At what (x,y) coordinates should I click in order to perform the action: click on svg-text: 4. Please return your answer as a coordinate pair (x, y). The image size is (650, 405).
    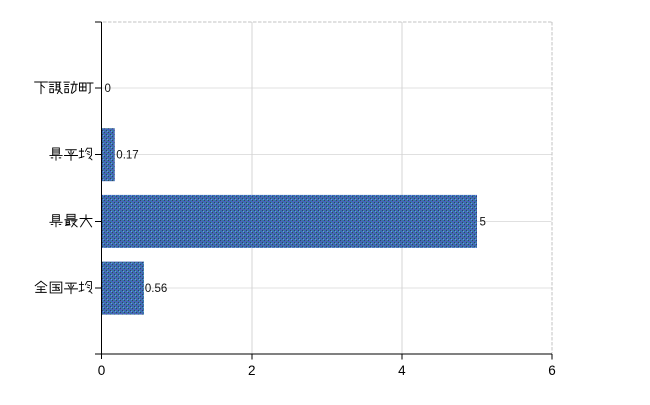
    Looking at the image, I should click on (402, 370).